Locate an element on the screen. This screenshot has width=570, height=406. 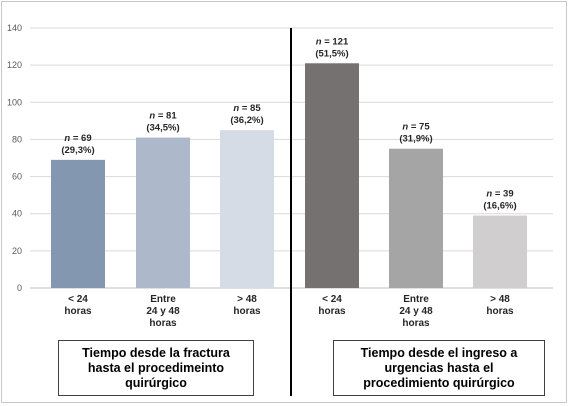
caption-line: quirúrgico is located at coordinates (156, 382).